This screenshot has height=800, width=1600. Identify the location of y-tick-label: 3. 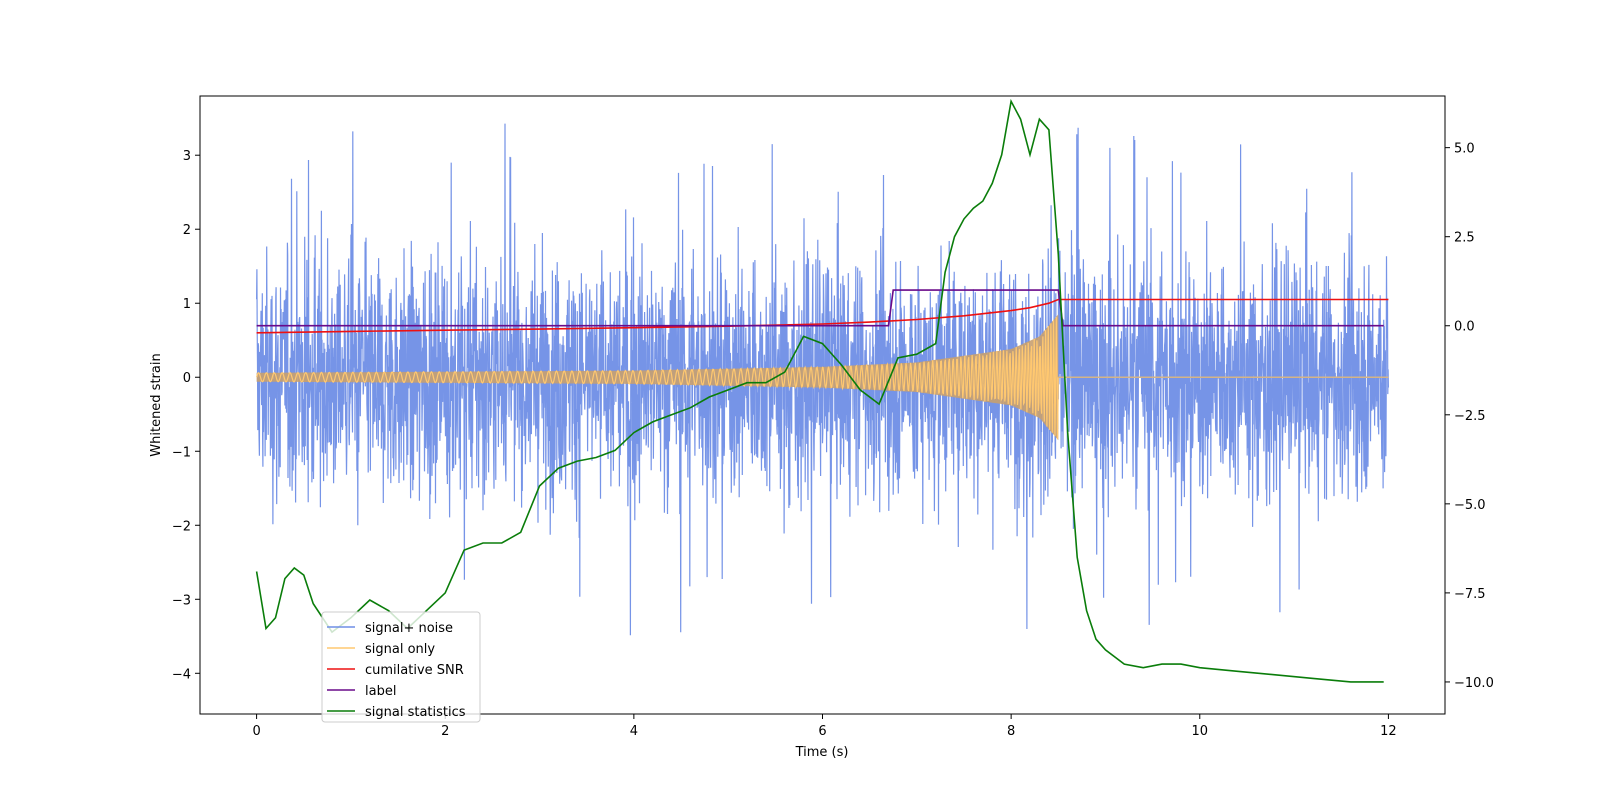
(187, 156).